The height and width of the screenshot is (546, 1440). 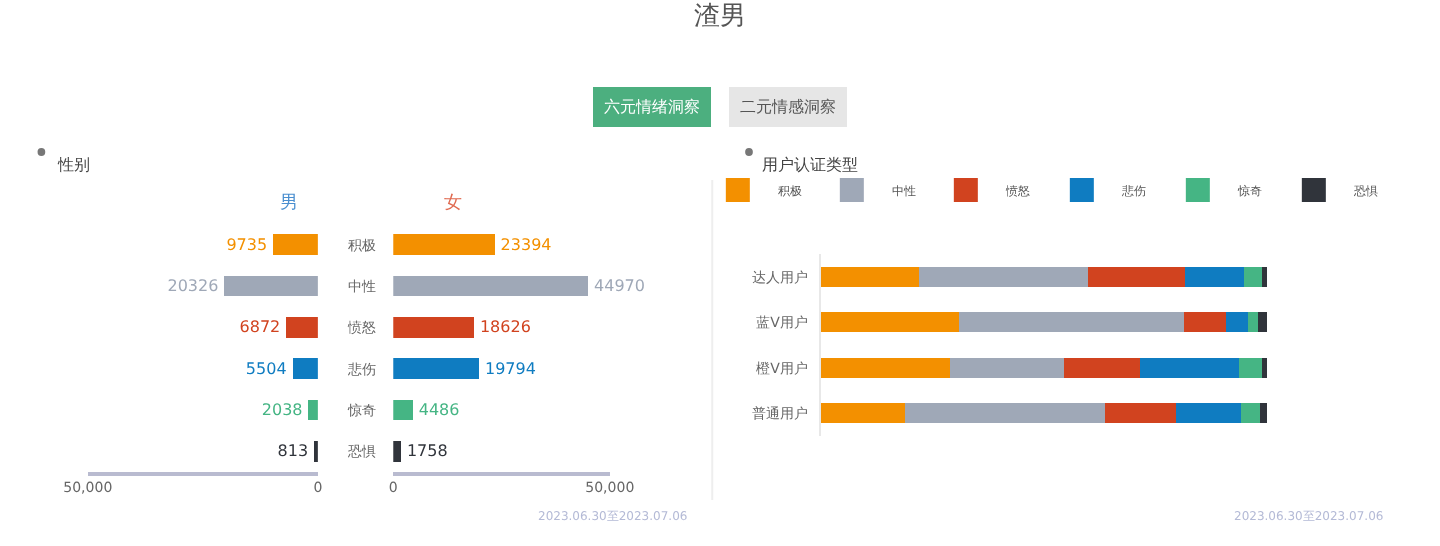 I want to click on data-label: 44970, so click(x=619, y=286).